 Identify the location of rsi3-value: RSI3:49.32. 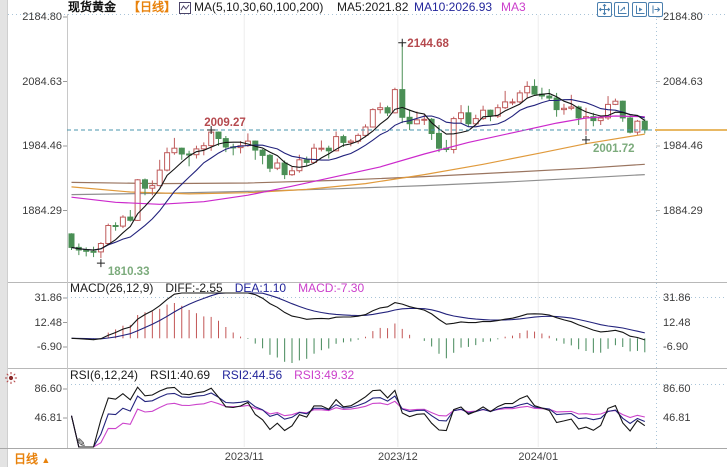
(324, 375).